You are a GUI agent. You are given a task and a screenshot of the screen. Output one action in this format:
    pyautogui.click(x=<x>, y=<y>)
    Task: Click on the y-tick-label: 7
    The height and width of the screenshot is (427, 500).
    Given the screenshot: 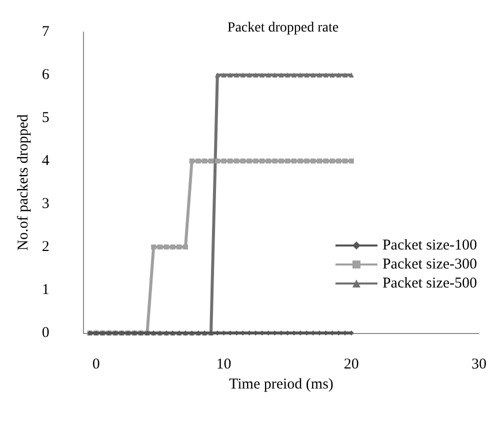 What is the action you would take?
    pyautogui.click(x=46, y=32)
    